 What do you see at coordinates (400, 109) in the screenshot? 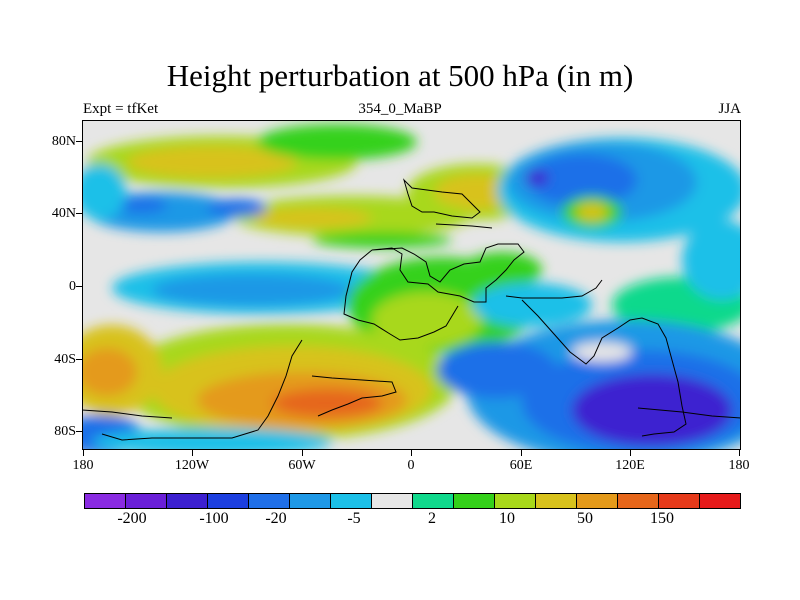
I see `period-label: 354_0_MaBP` at bounding box center [400, 109].